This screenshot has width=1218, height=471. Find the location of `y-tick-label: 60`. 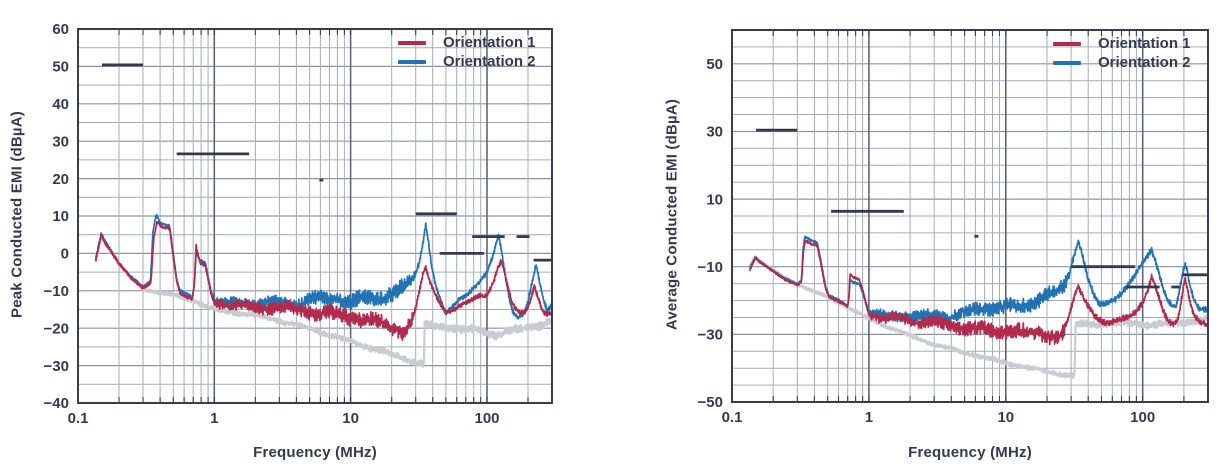

y-tick-label: 60 is located at coordinates (60, 29).